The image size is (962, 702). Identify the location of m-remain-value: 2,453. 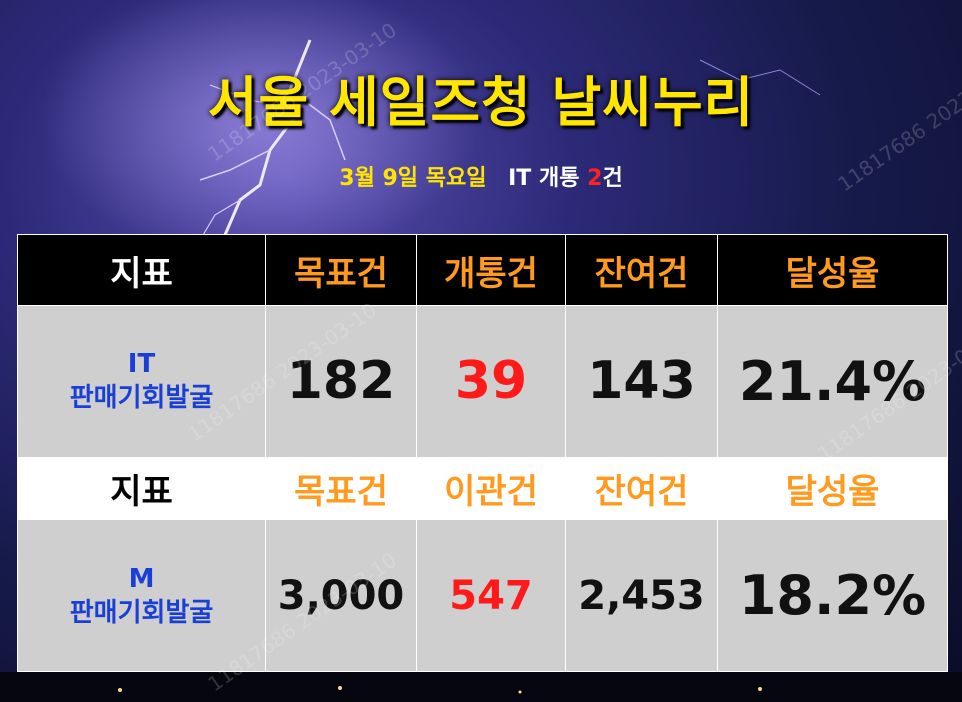
(641, 595).